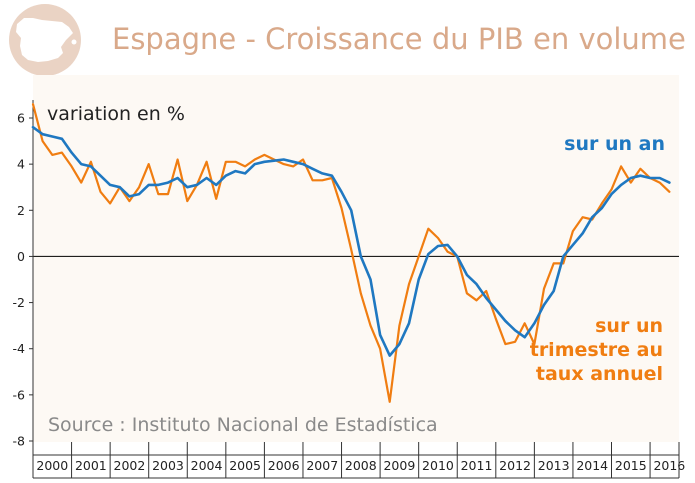 This screenshot has height=483, width=695. What do you see at coordinates (592, 465) in the screenshot?
I see `x-tick-label: 2014` at bounding box center [592, 465].